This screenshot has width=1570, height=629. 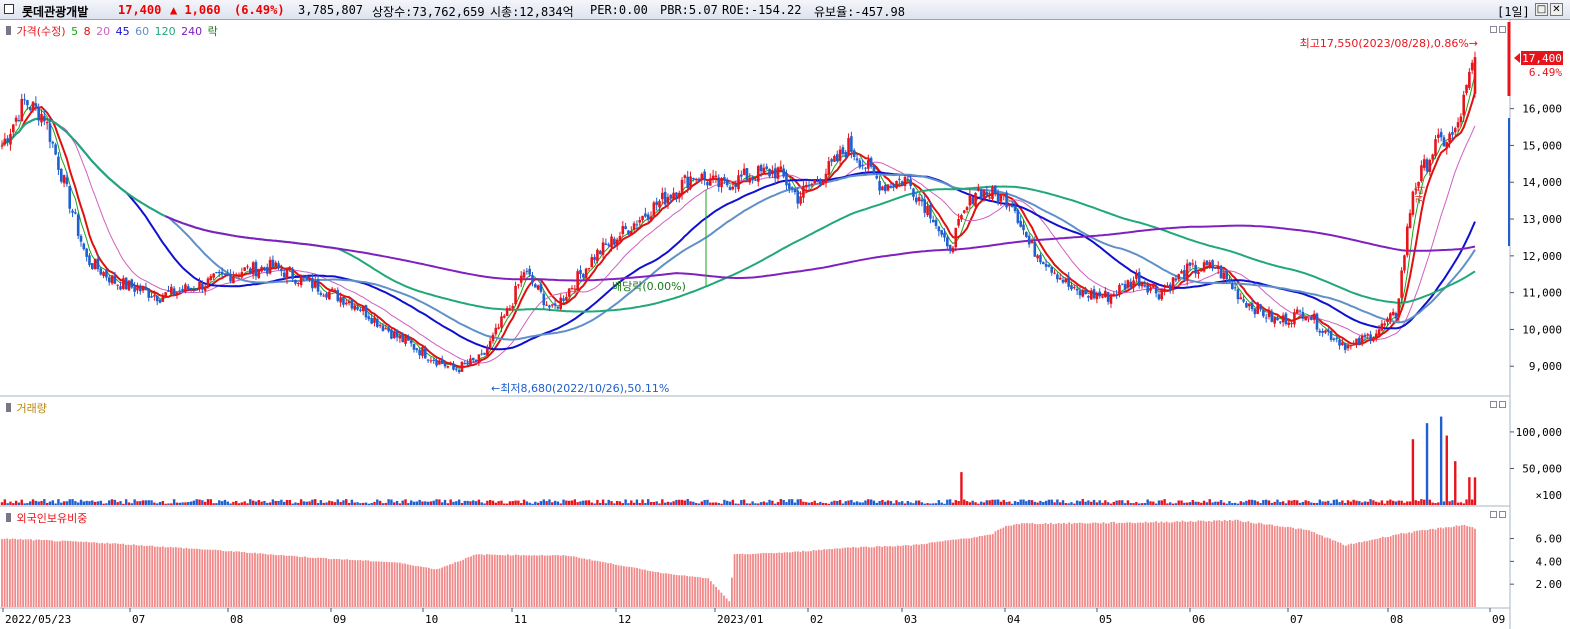 I want to click on close-button: ✕, so click(x=1556, y=9).